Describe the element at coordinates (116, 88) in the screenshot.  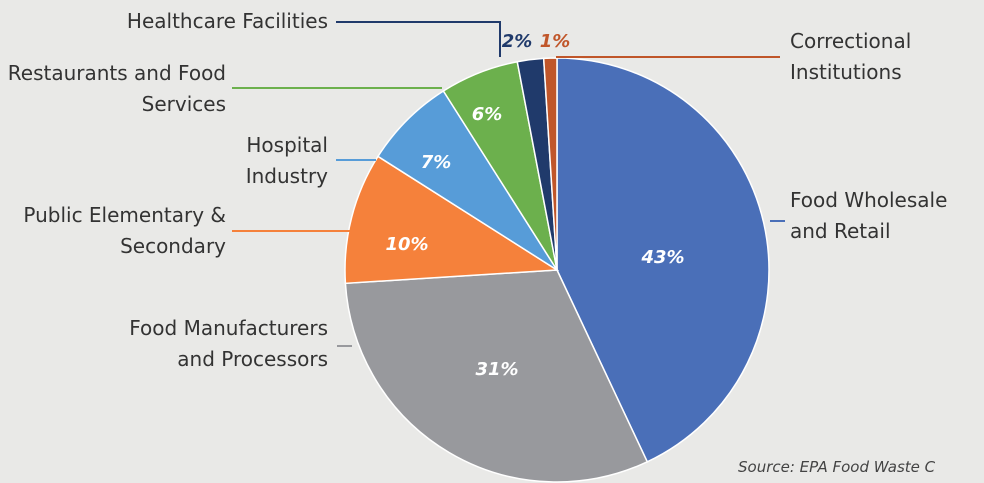
I see `category-label: Restaurants and Food Services` at that location.